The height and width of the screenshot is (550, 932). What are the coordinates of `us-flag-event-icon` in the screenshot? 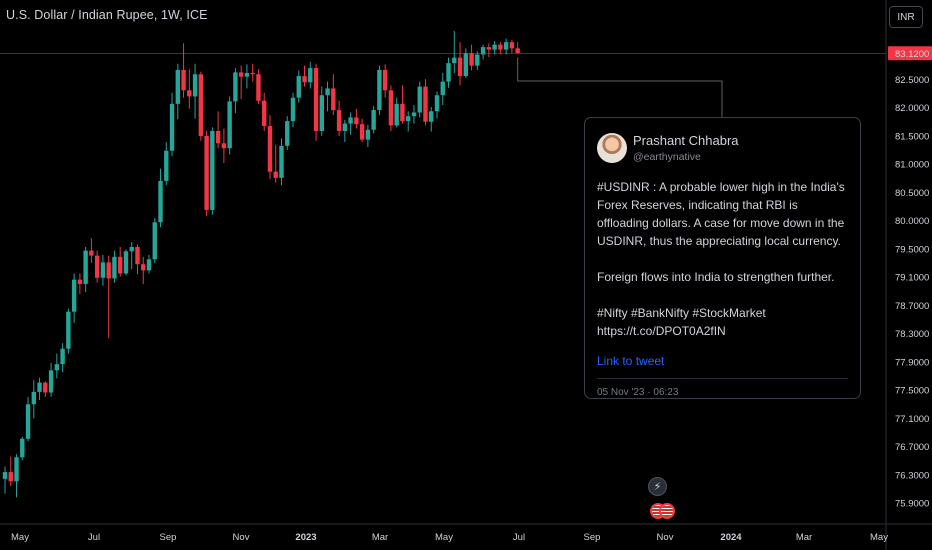 It's located at (667, 511).